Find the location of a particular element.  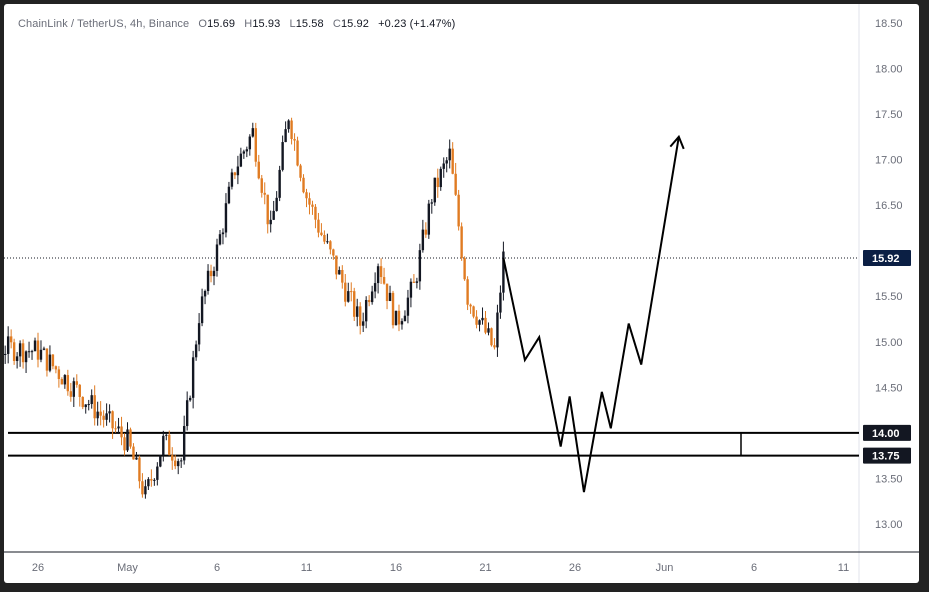

change-value: +0.23 (+1.47%) is located at coordinates (417, 24).